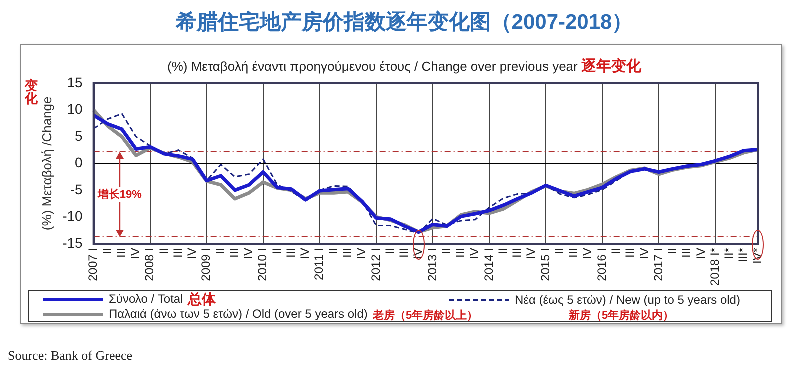  What do you see at coordinates (146, 299) in the screenshot?
I see `legend-label: Σύνολο / Total` at bounding box center [146, 299].